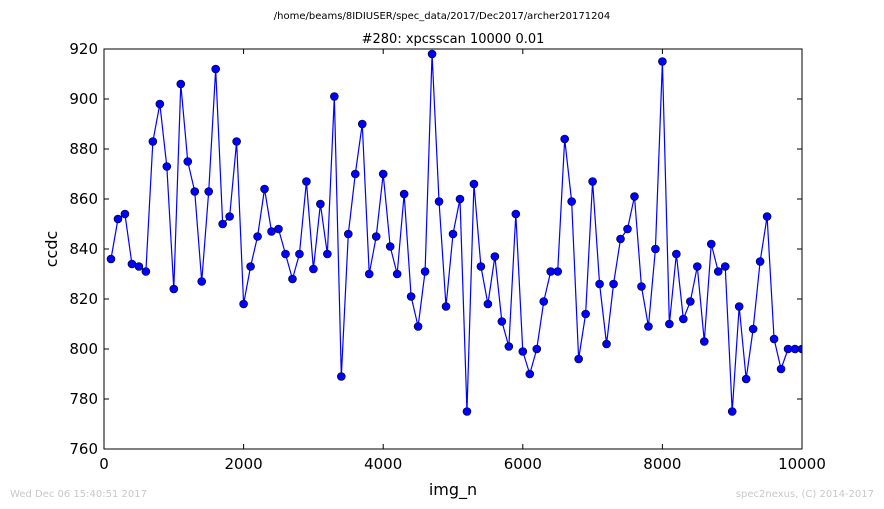 This screenshot has height=509, width=884. Describe the element at coordinates (453, 490) in the screenshot. I see `x-axis-label: img_n` at that location.